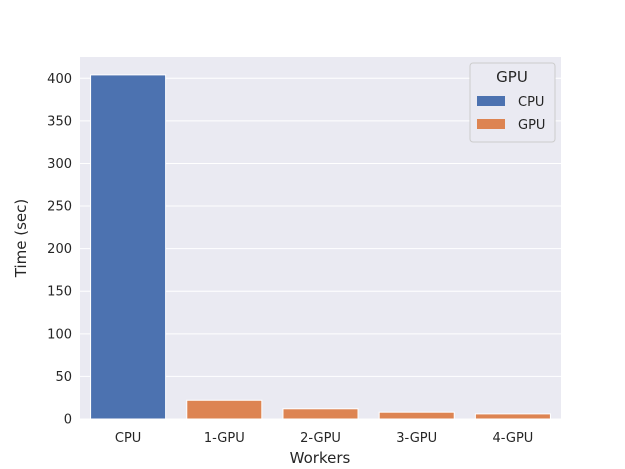 This screenshot has width=625, height=469. Describe the element at coordinates (320, 438) in the screenshot. I see `x-tick-label: 2-GPU` at that location.